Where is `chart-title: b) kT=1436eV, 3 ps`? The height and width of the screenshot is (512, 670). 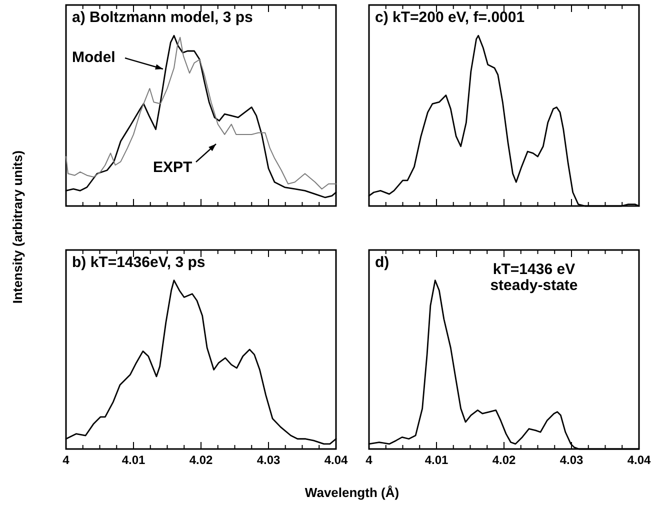 chart-title: b) kT=1436eV, 3 ps is located at coordinates (139, 262).